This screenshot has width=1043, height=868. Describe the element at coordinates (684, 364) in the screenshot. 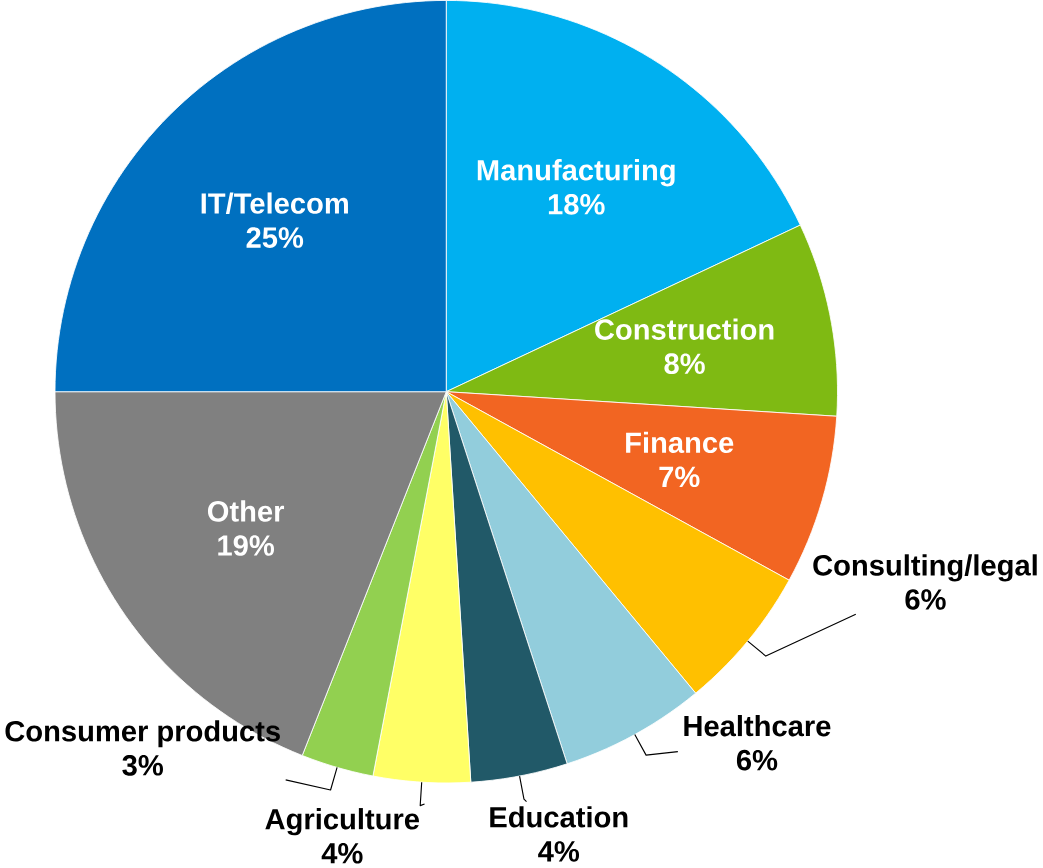

I see `data-label: 8%` at that location.